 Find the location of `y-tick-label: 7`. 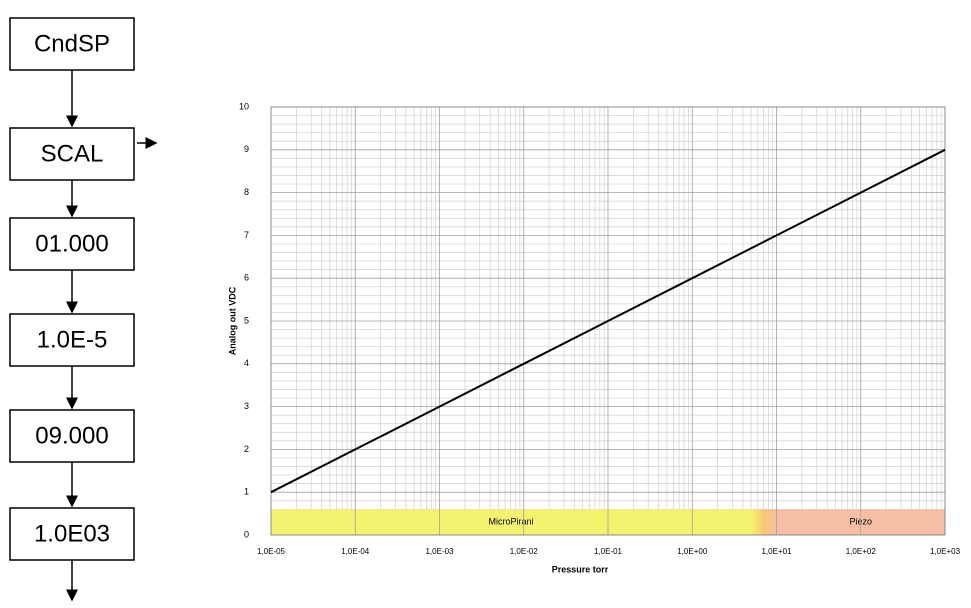

y-tick-label: 7 is located at coordinates (246, 235).